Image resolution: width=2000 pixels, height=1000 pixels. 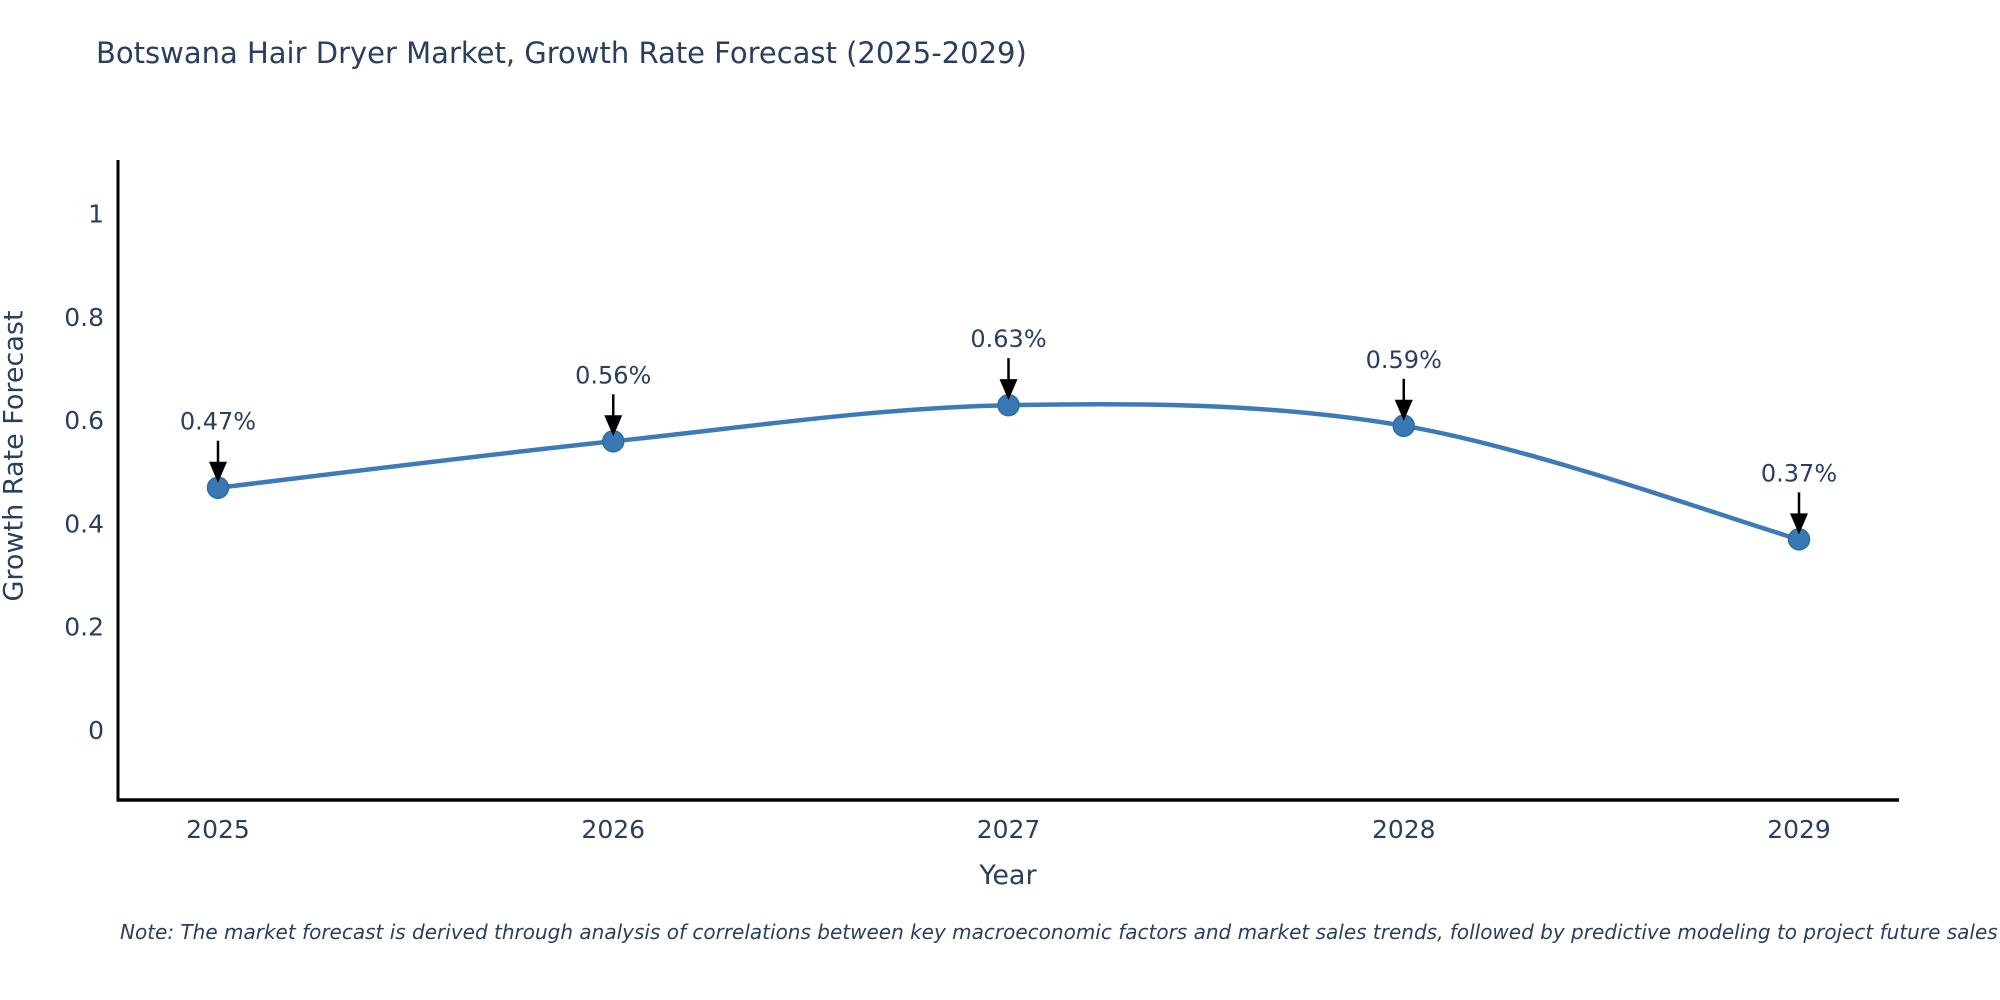 What do you see at coordinates (96, 214) in the screenshot?
I see `y-tick-label: 1` at bounding box center [96, 214].